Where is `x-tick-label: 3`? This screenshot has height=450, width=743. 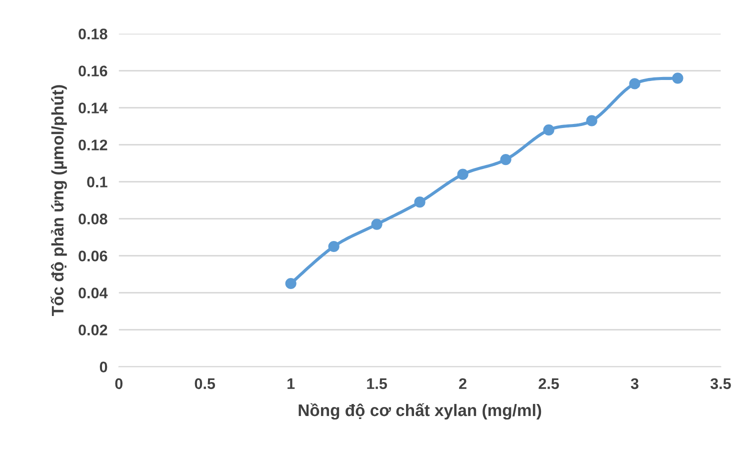
x-tick-label: 3 is located at coordinates (634, 384).